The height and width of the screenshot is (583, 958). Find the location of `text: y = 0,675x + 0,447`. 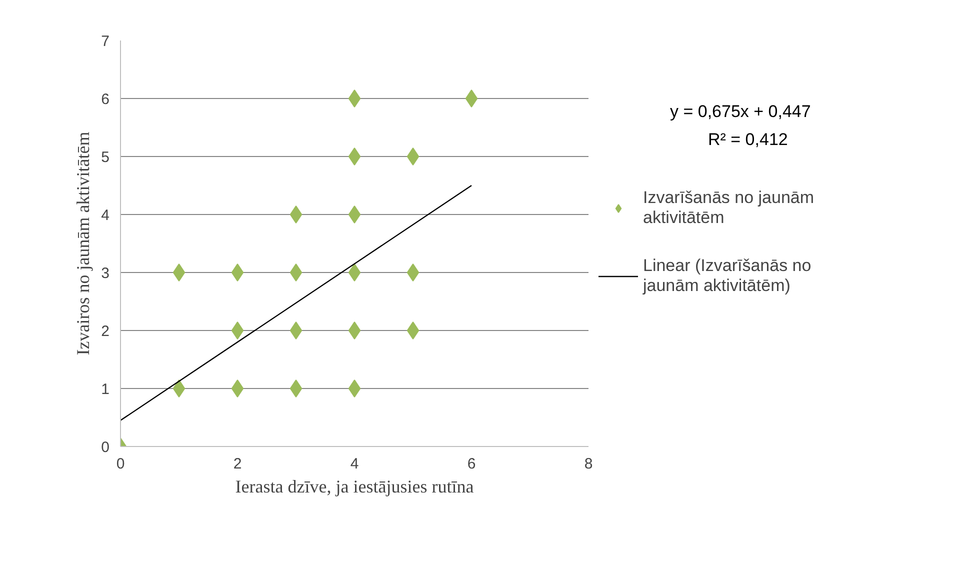

text: y = 0,675x + 0,447 is located at coordinates (740, 112).